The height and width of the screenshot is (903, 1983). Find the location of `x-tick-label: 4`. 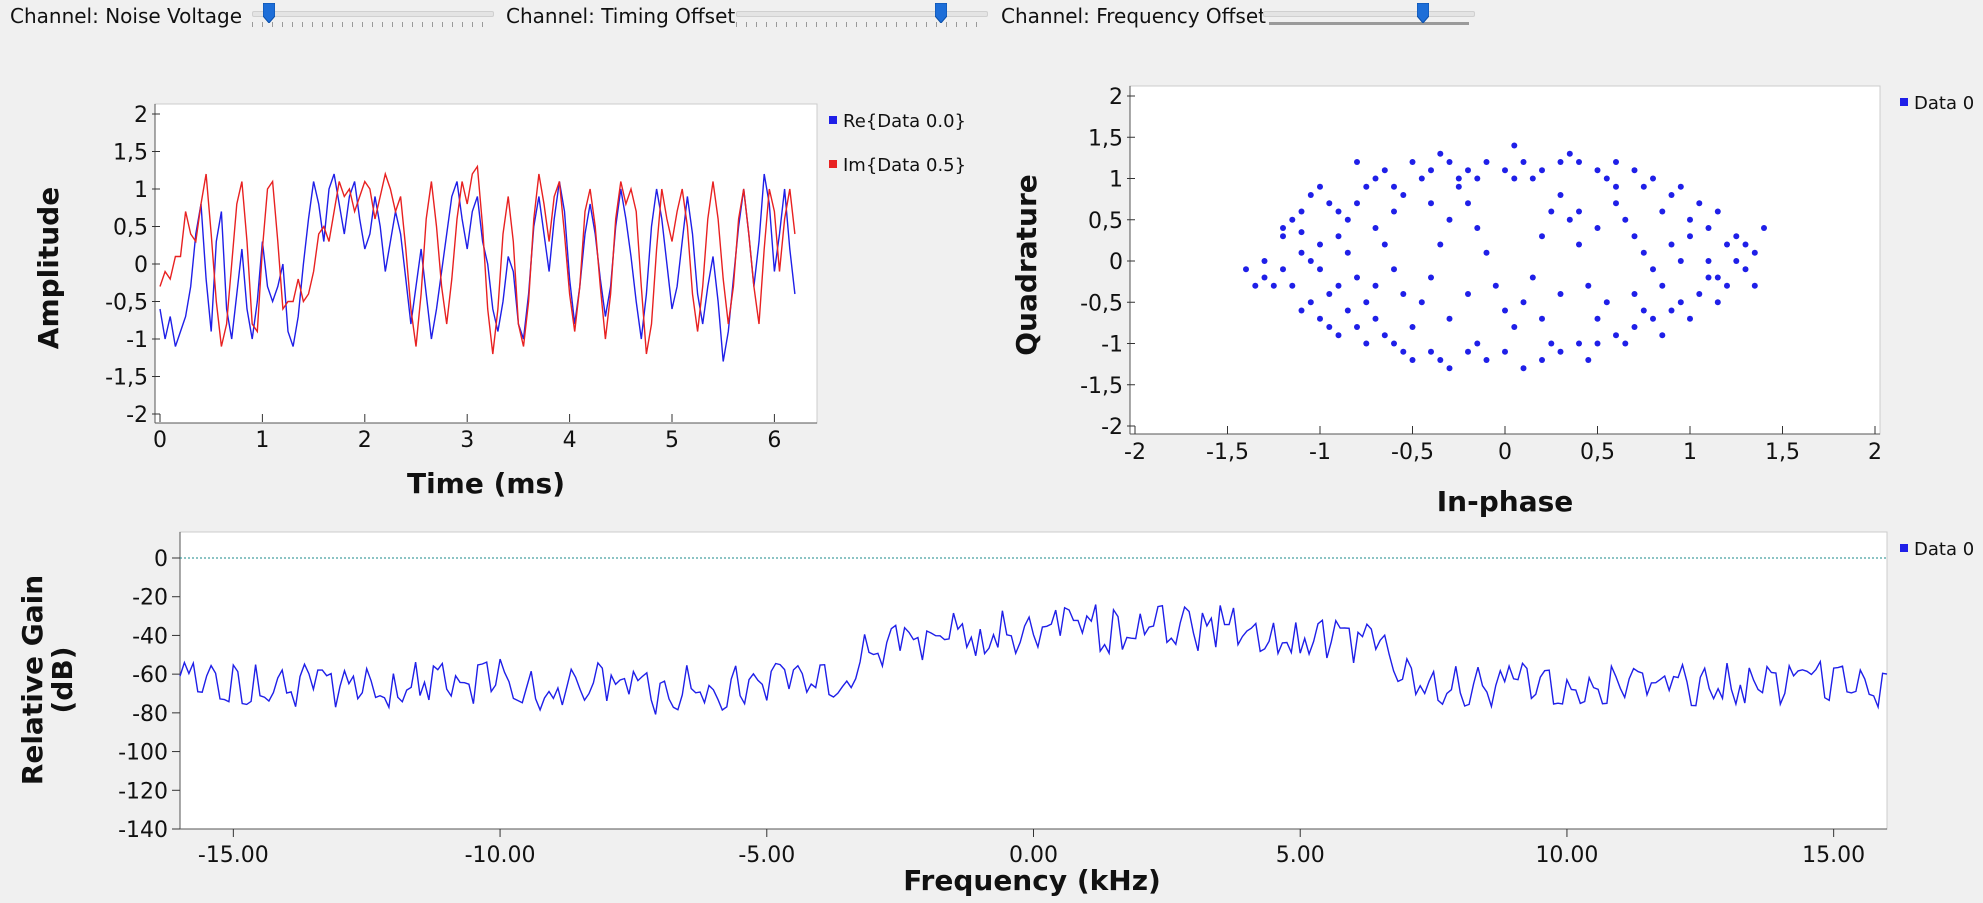

x-tick-label: 4 is located at coordinates (570, 440).